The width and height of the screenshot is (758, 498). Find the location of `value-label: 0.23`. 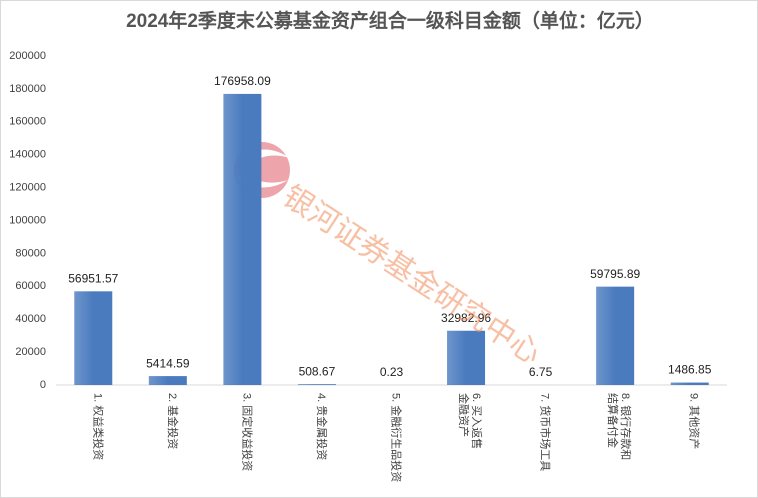

value-label: 0.23 is located at coordinates (392, 372).